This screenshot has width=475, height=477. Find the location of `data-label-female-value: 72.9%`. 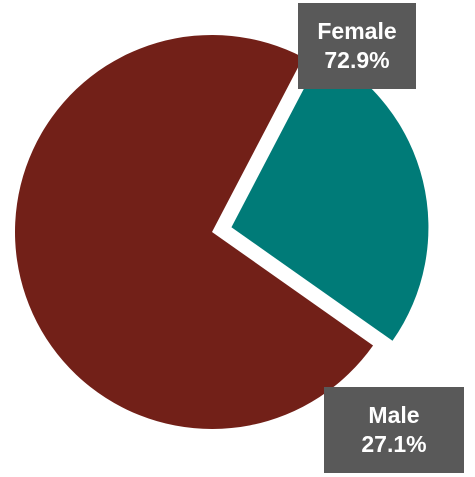

data-label-female-value: 72.9% is located at coordinates (357, 60).